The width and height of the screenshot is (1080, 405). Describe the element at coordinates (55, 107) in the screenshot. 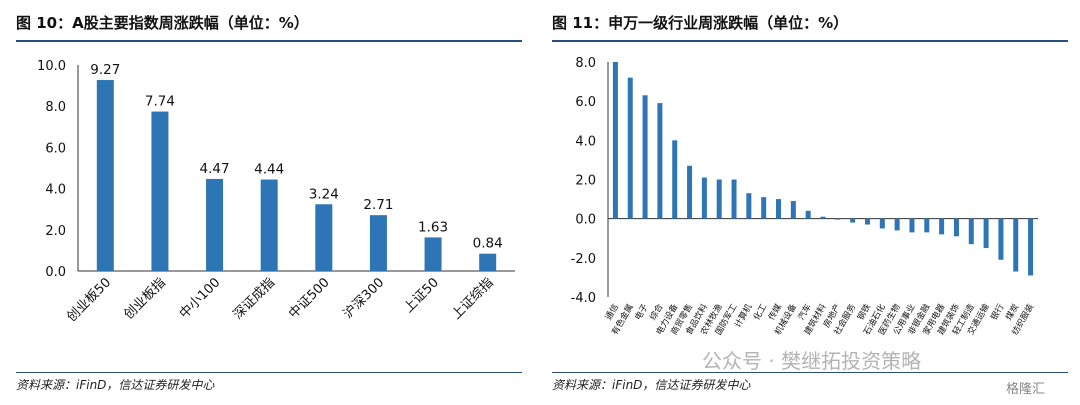

I see `left-y-tick-label: 8.0` at that location.